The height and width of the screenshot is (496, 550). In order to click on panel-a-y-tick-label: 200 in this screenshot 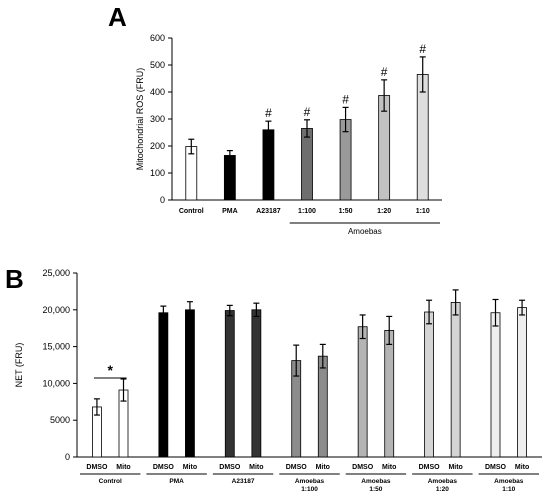, I will do `click(157, 146)`.